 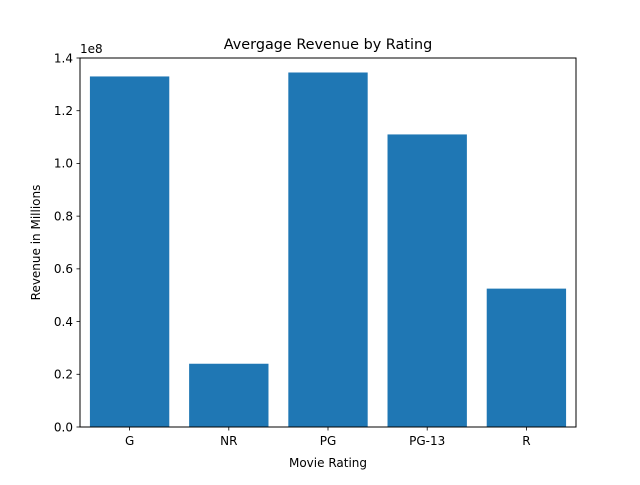 I want to click on bar-g, so click(x=129, y=251).